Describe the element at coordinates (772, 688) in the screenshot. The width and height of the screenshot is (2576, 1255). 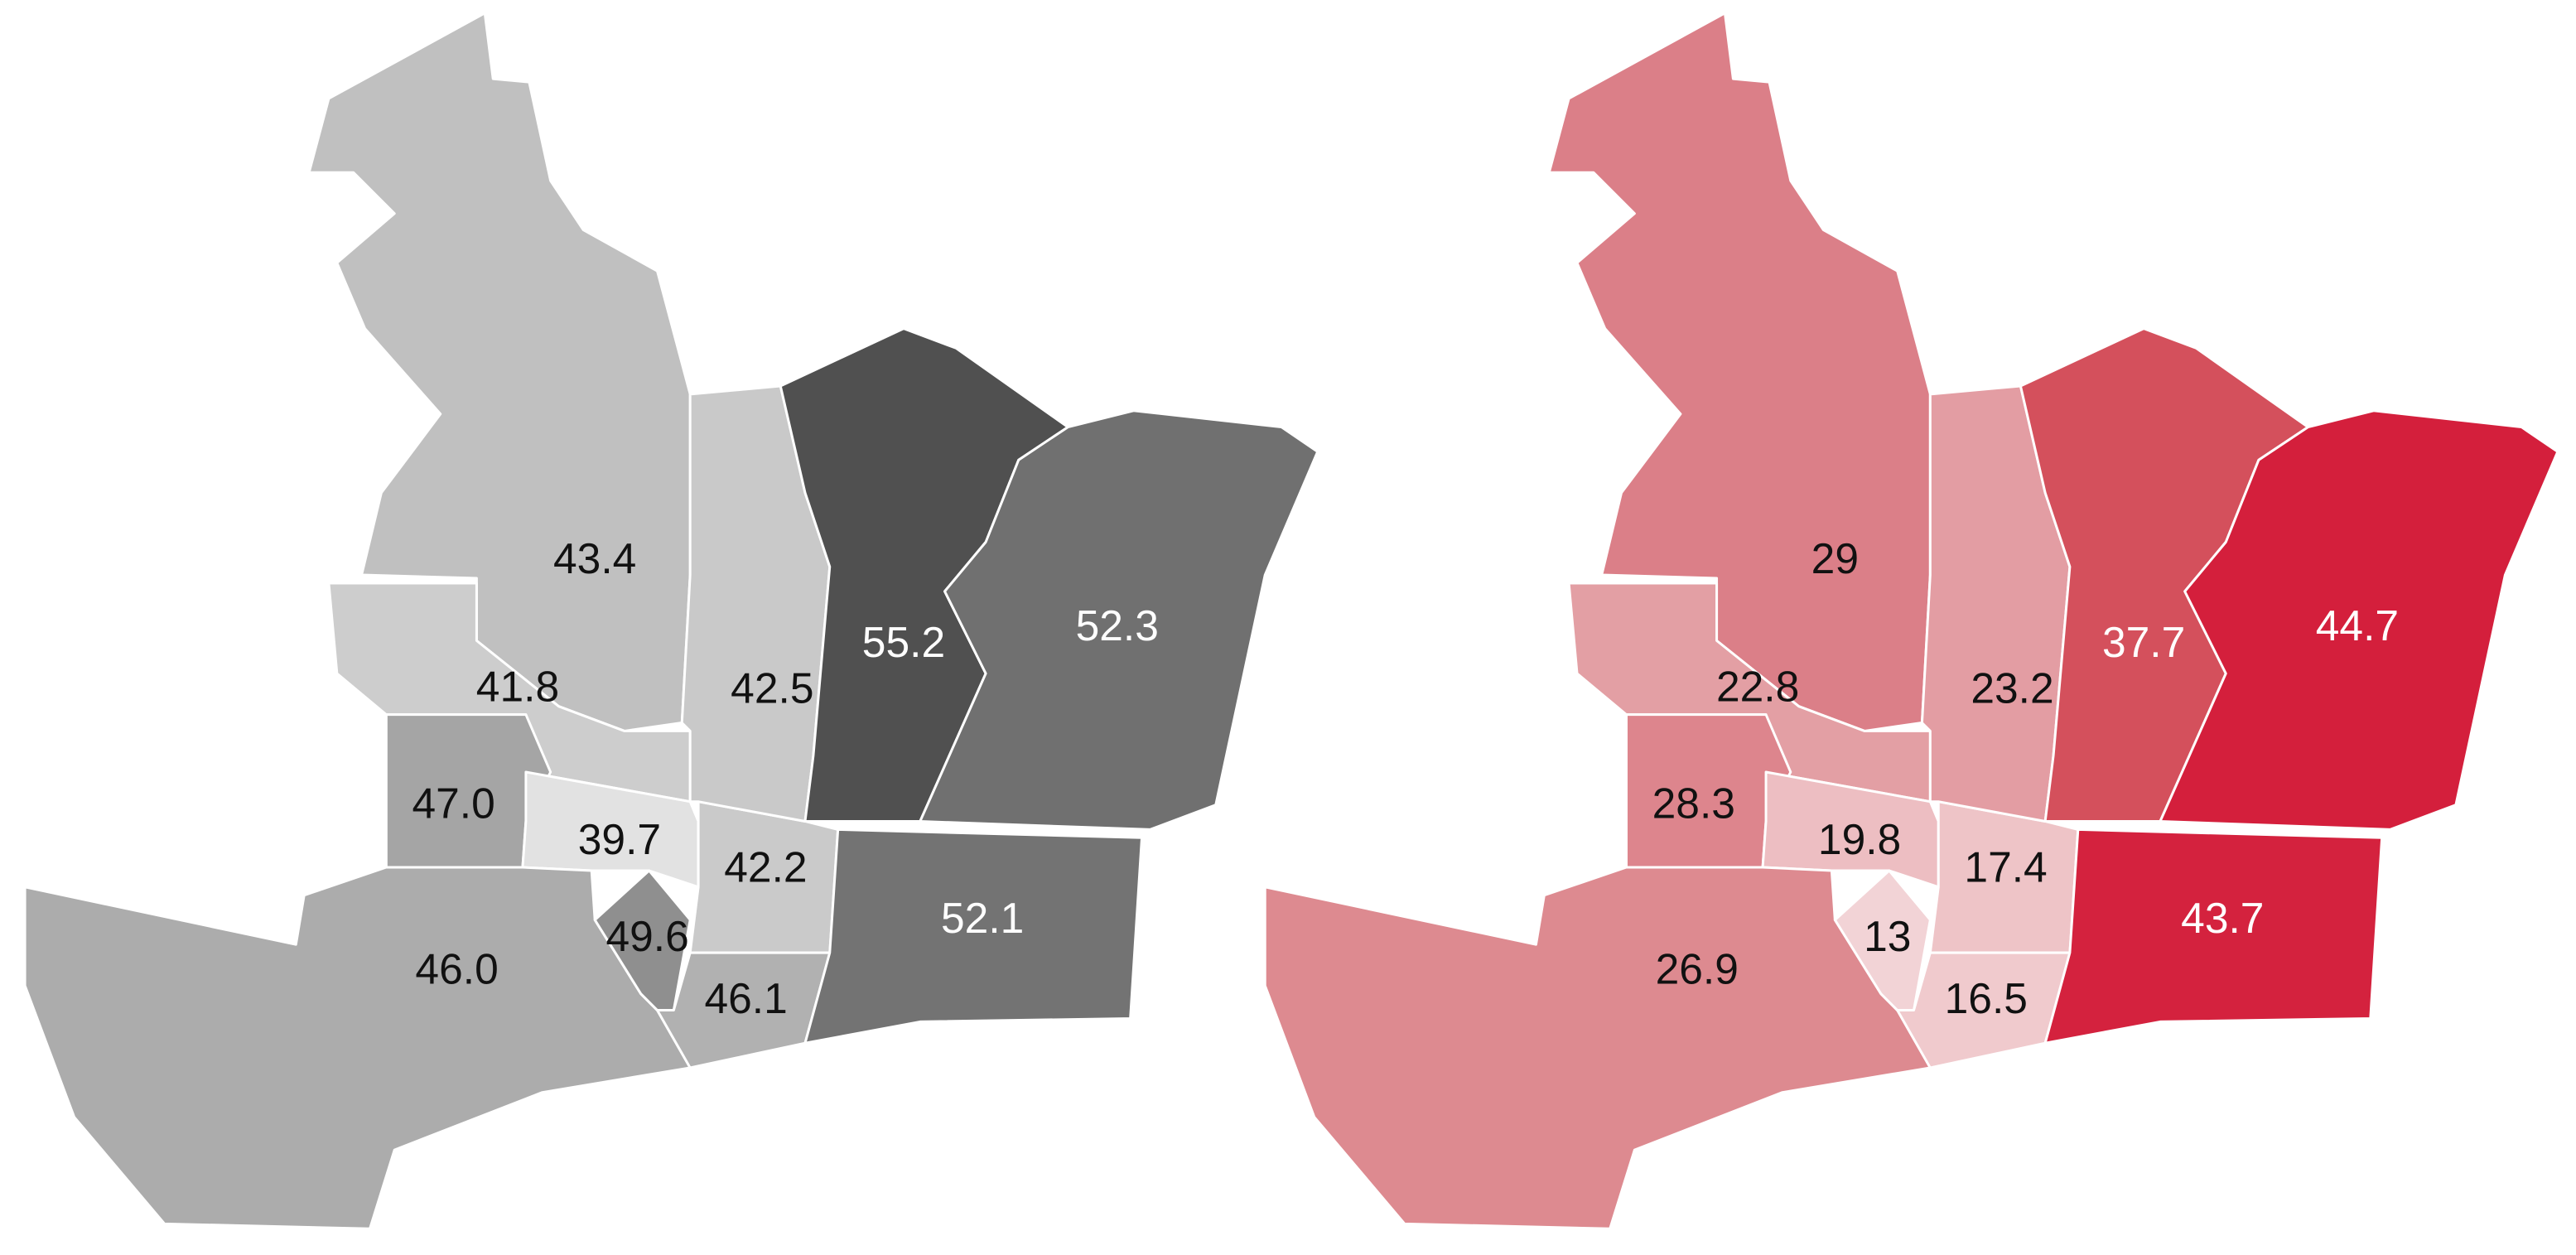
I see `district-label: 42.5` at that location.